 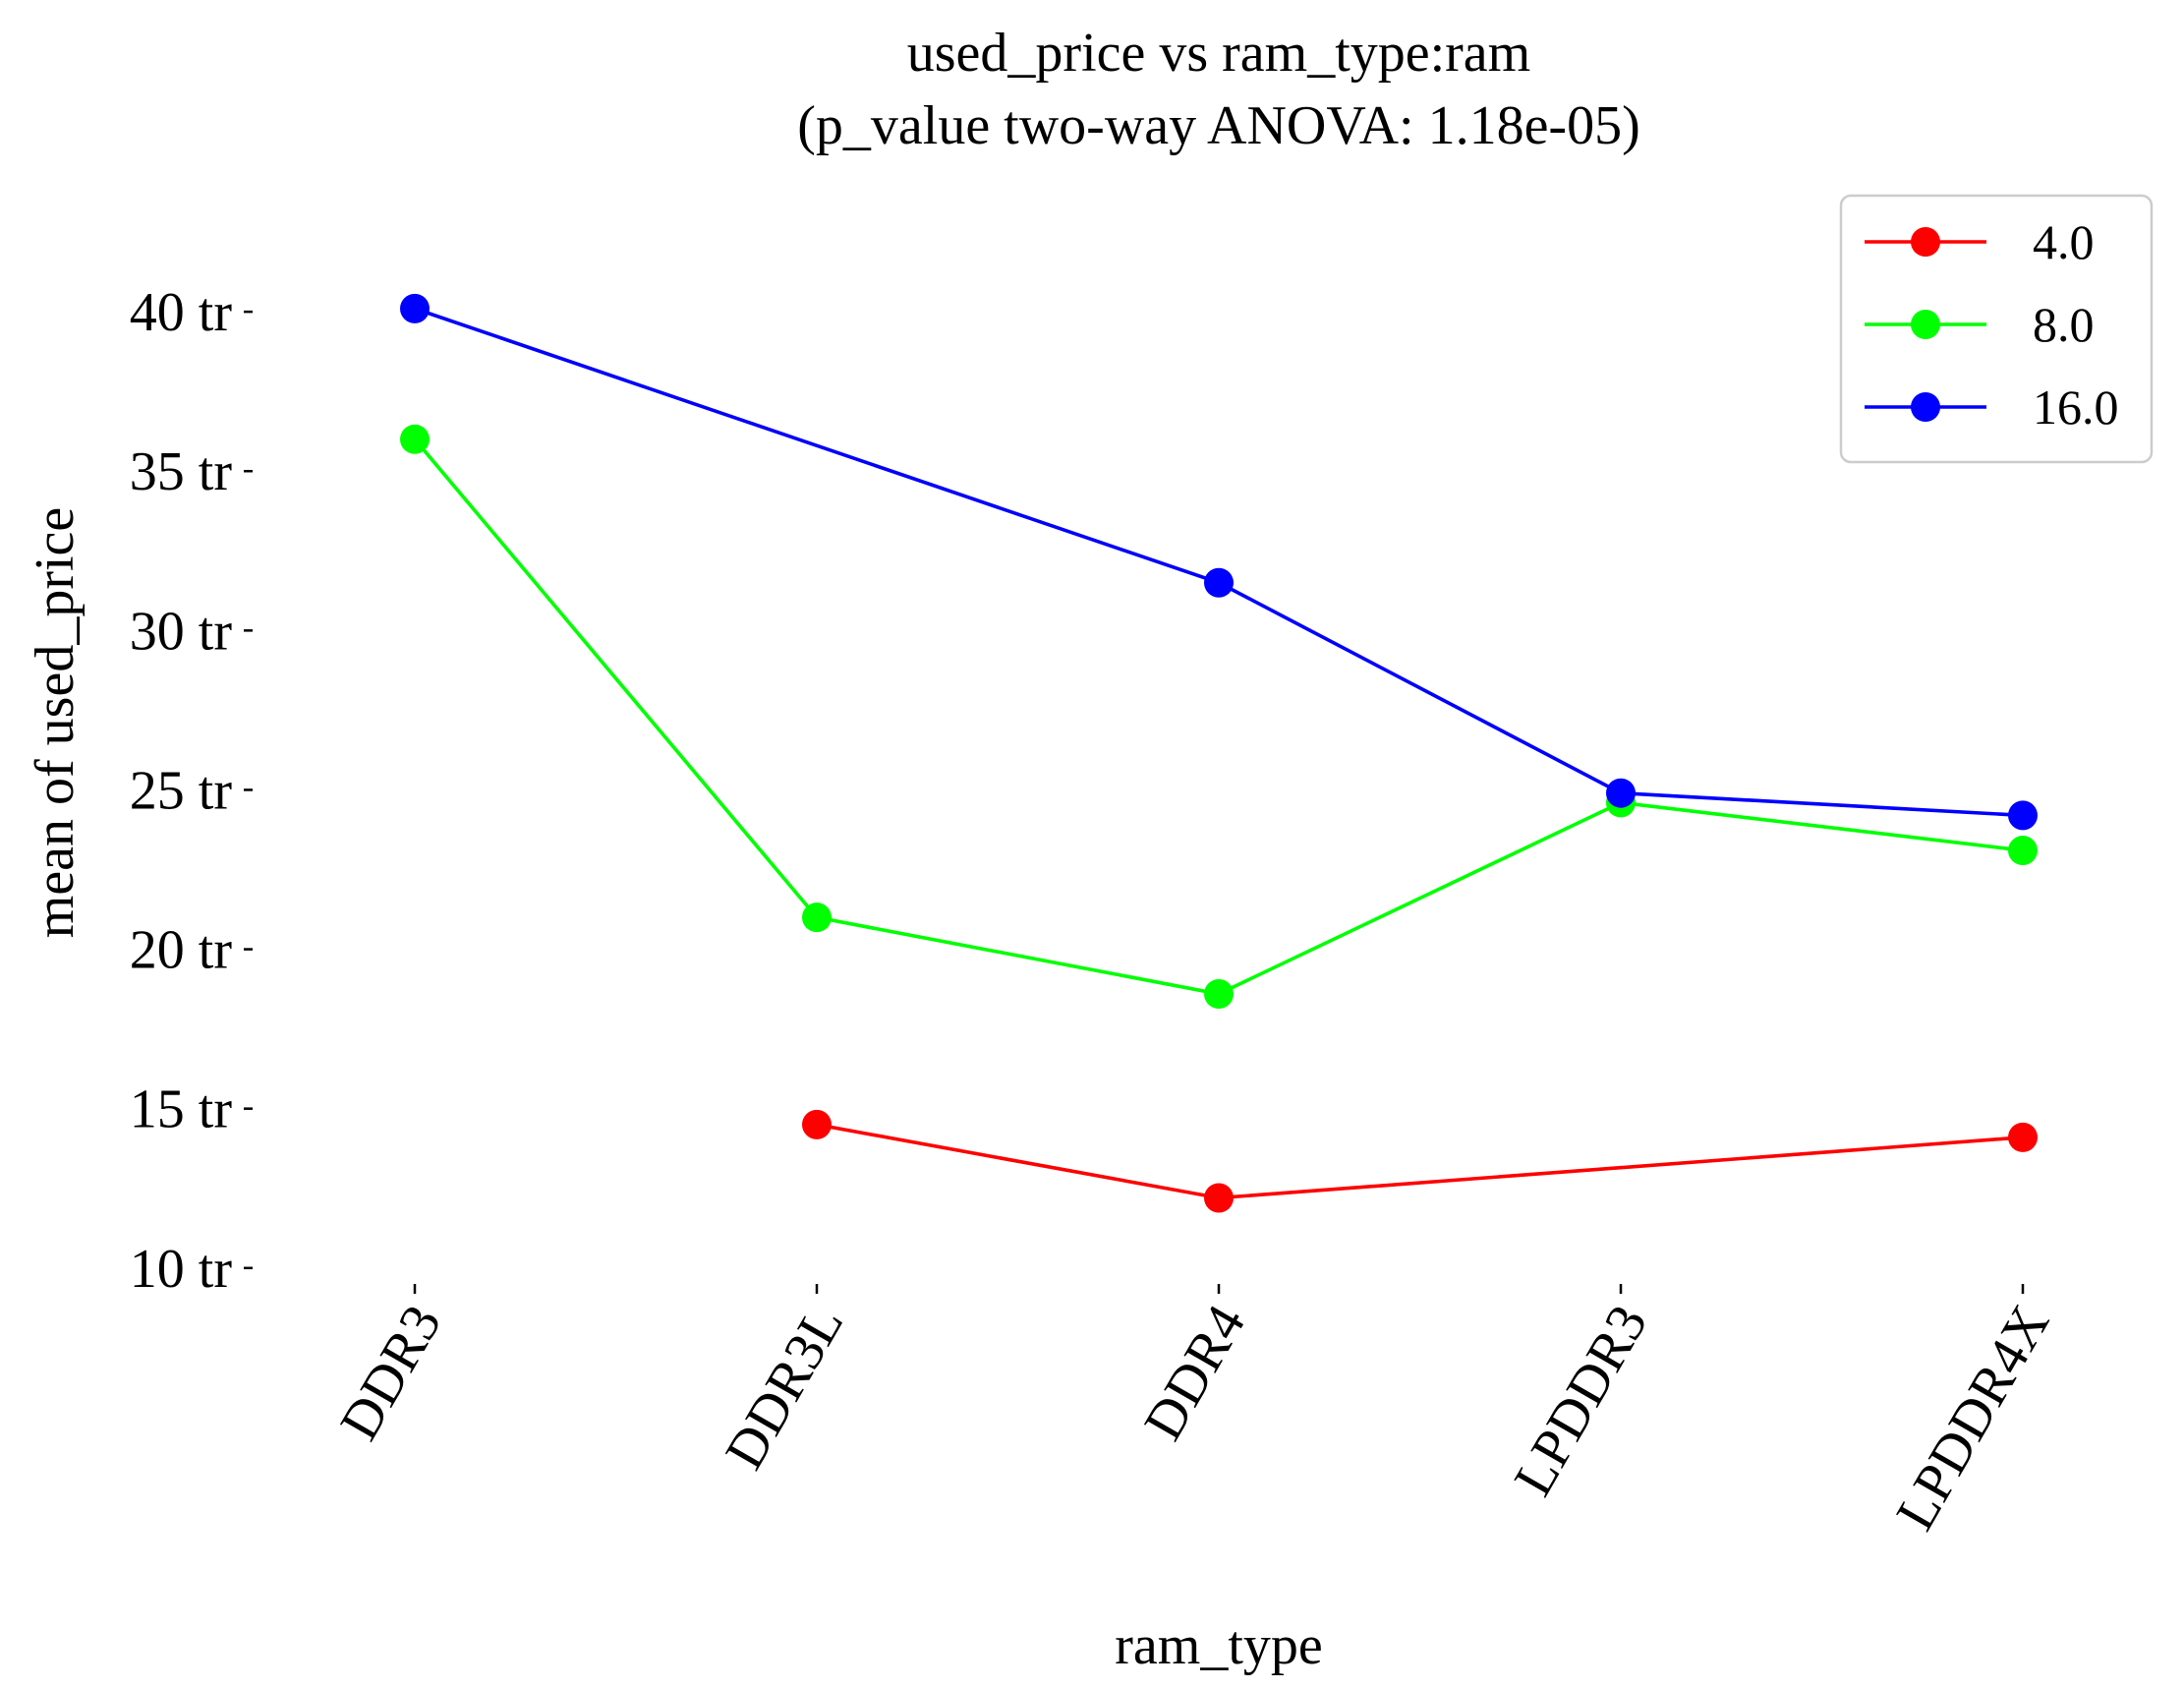 What do you see at coordinates (1973, 1419) in the screenshot?
I see `x-tick-label: LPDDR4X` at bounding box center [1973, 1419].